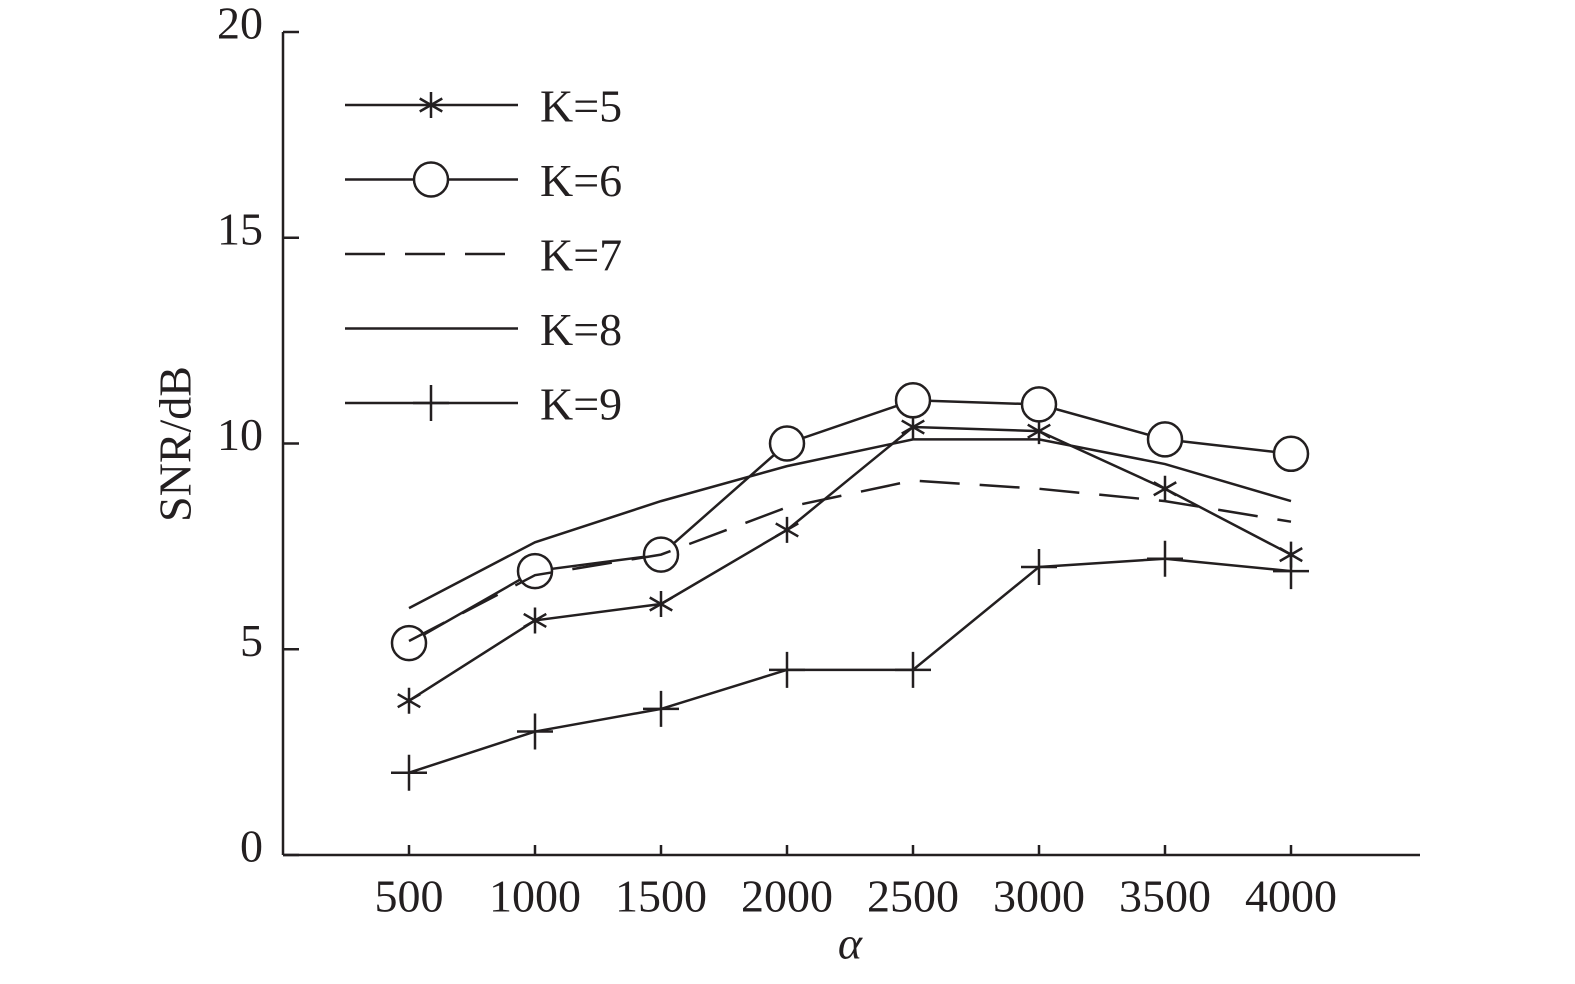 Image resolution: width=1575 pixels, height=984 pixels. Describe the element at coordinates (240, 24) in the screenshot. I see `y-tick-label: 20` at that location.